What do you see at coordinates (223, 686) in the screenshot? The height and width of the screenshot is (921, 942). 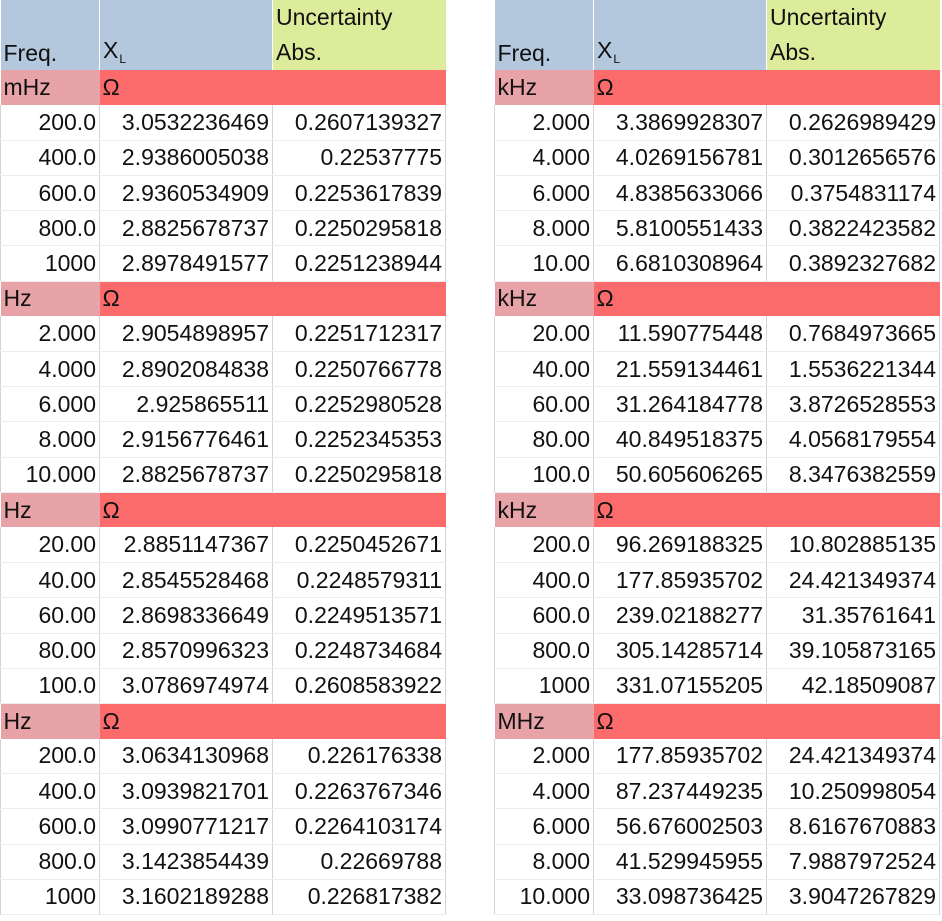 I see `table-row: 100.0 3.0786974974 0.2608583922` at bounding box center [223, 686].